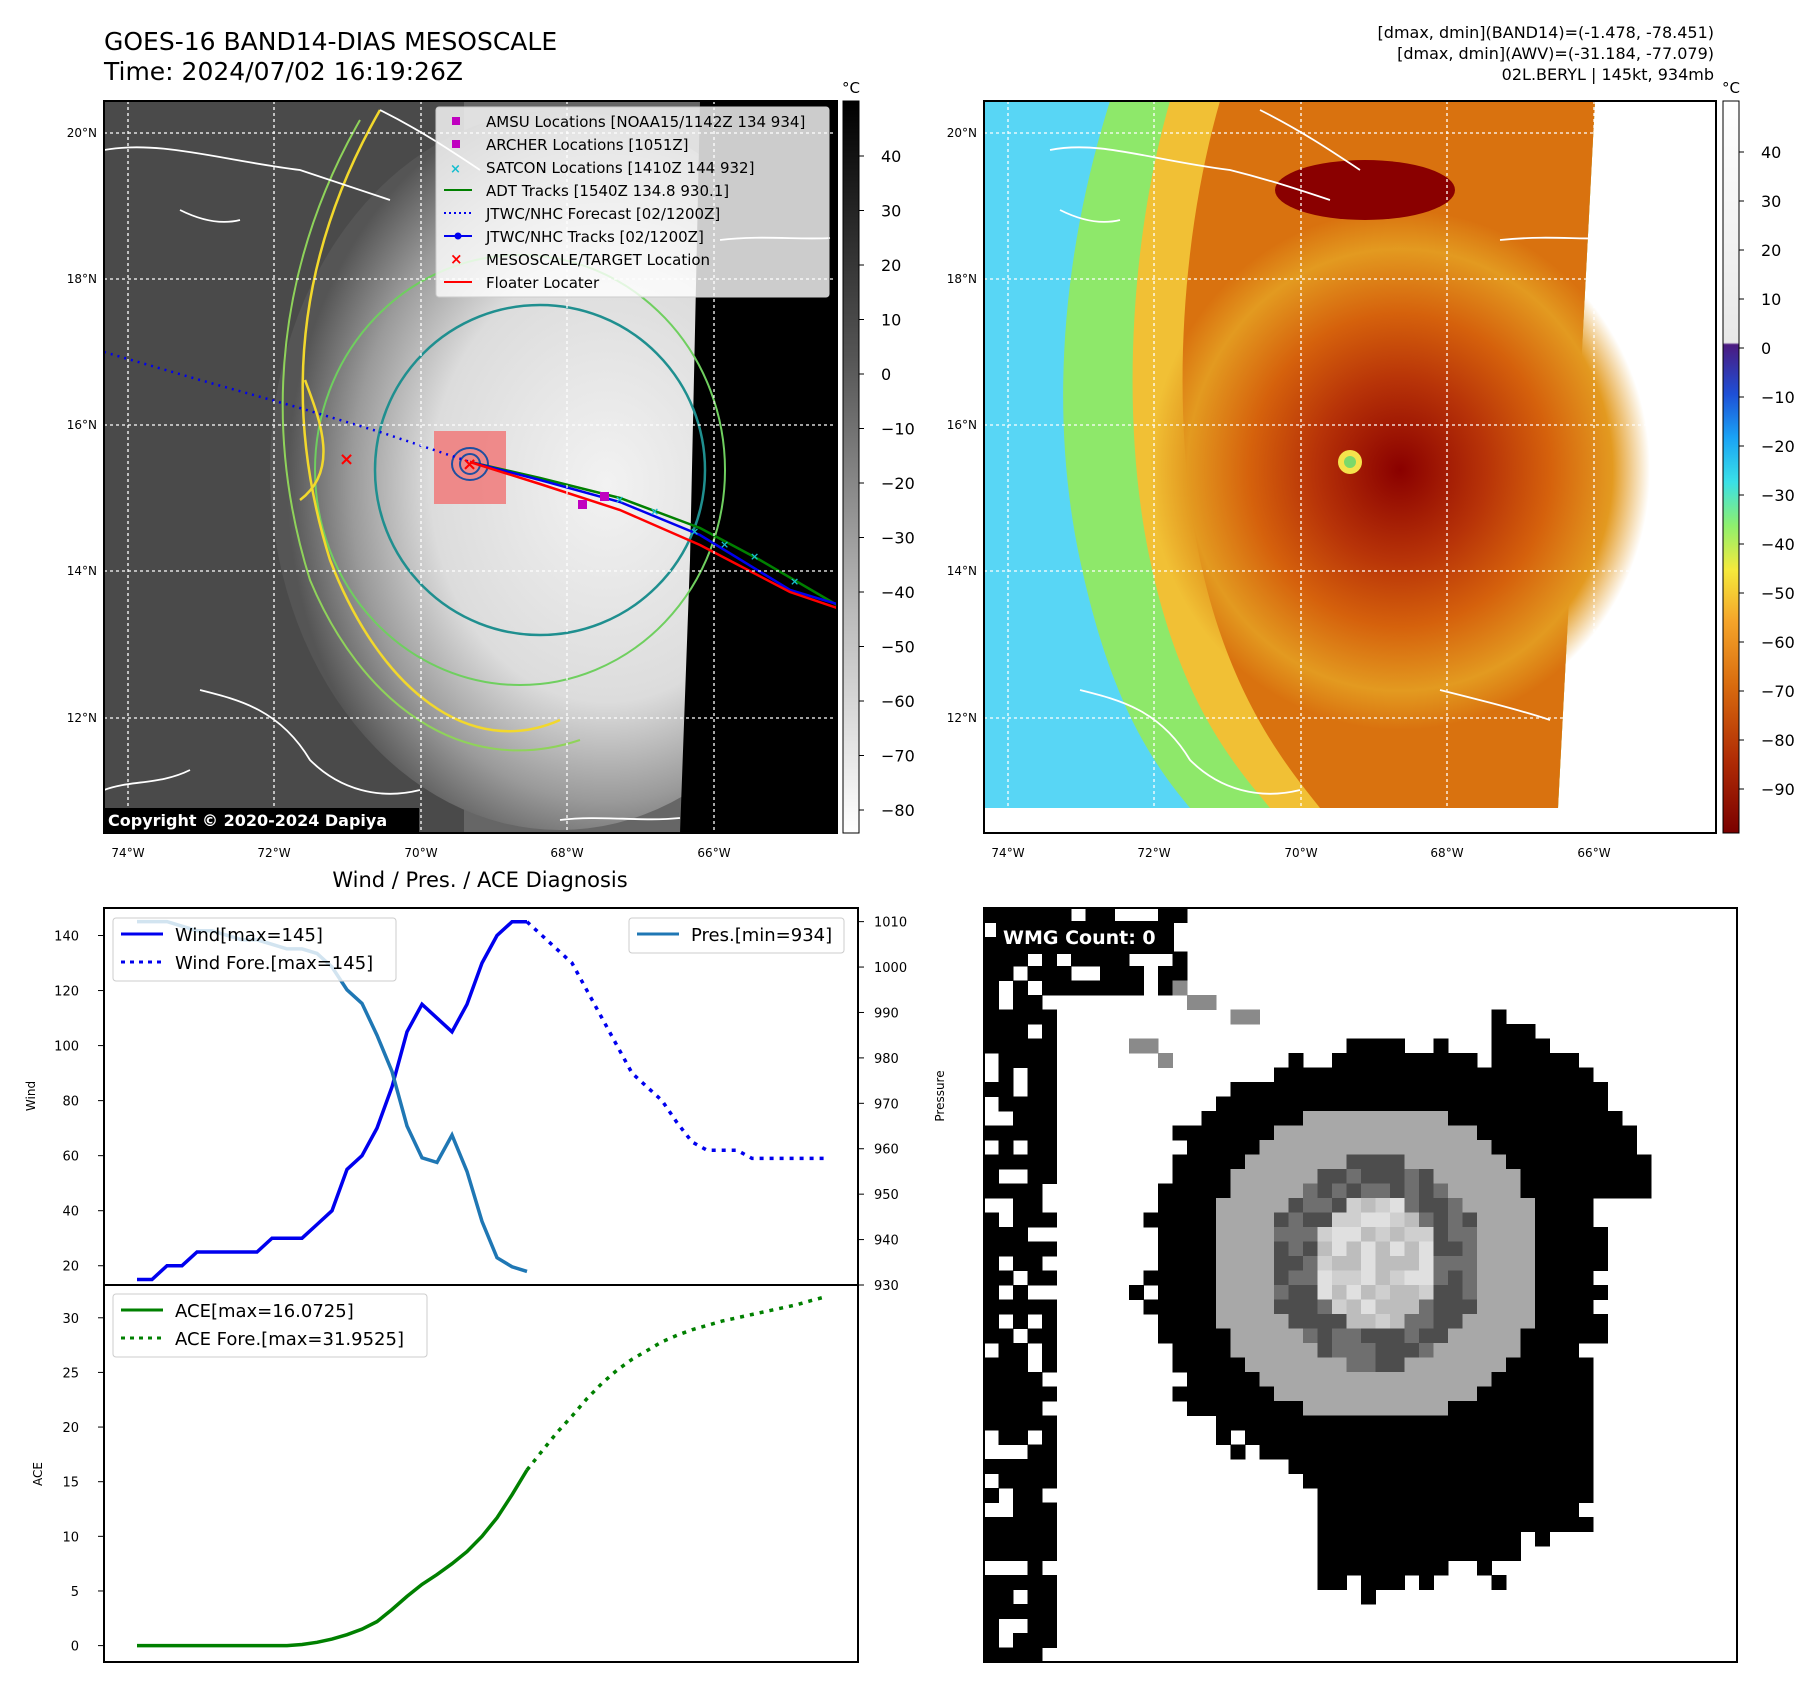  Describe the element at coordinates (82, 425) in the screenshot. I see `lat-label: 16°N` at that location.